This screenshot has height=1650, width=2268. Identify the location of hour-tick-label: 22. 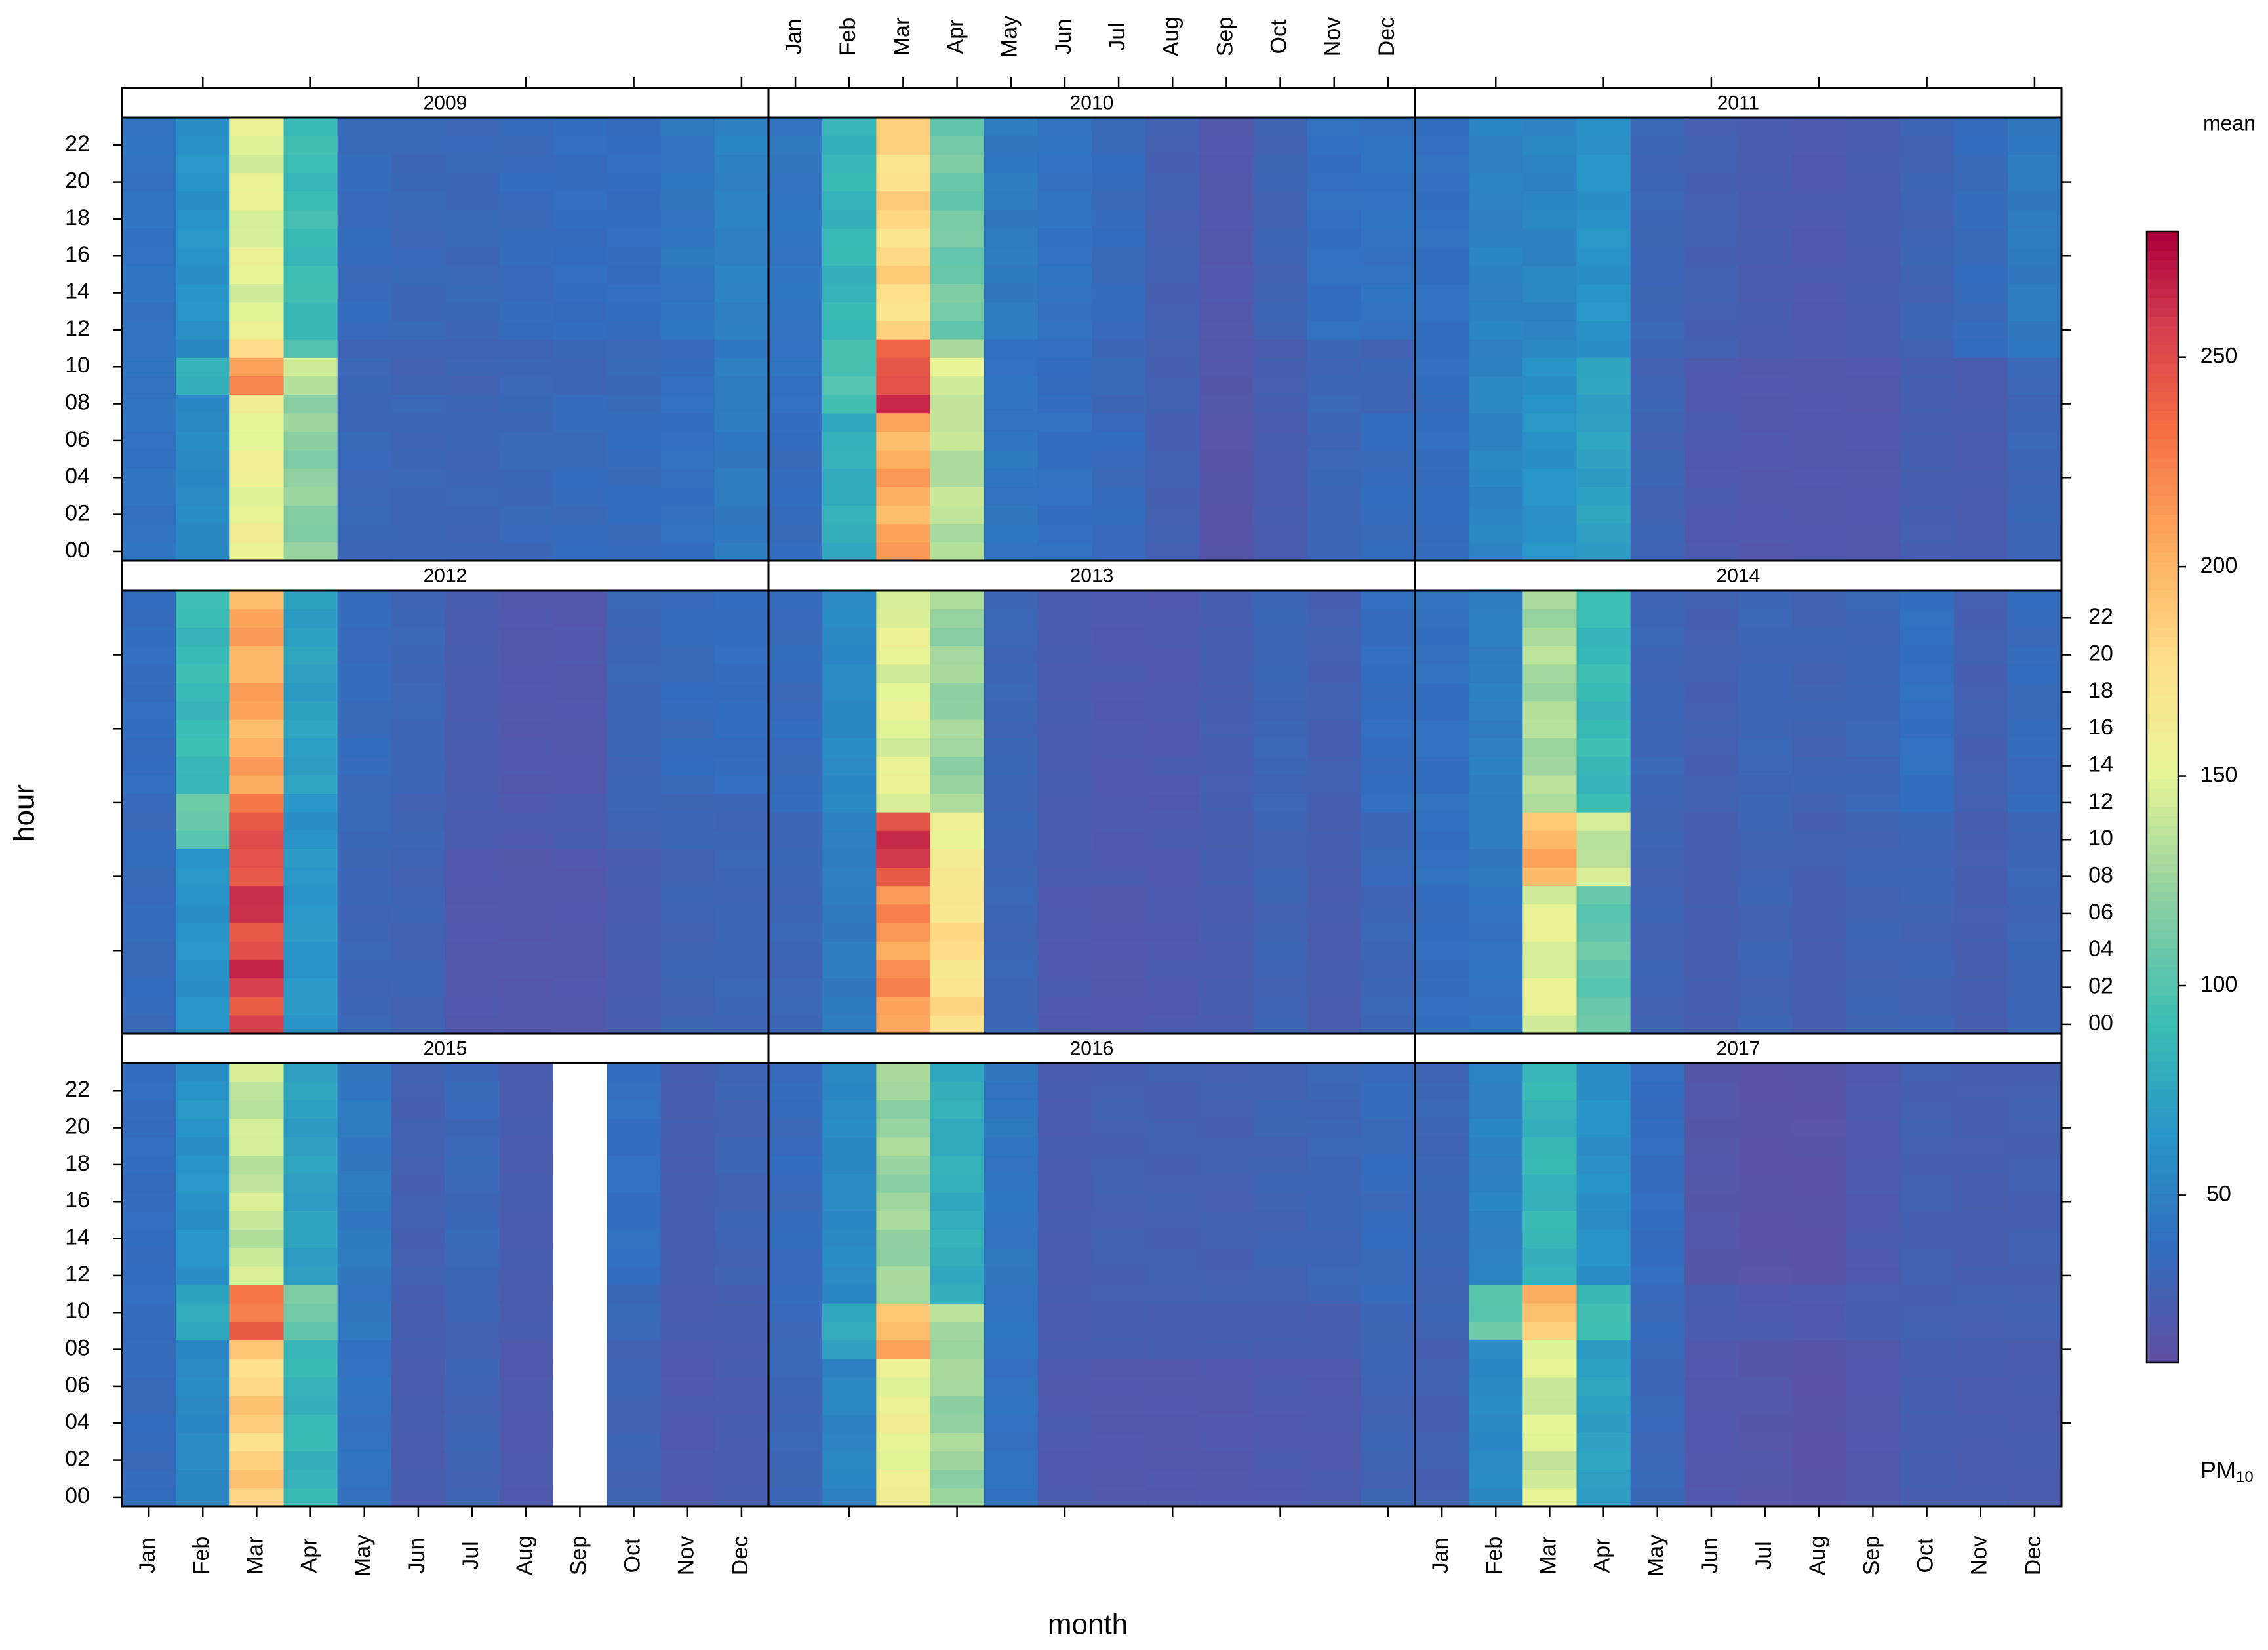
(2100, 616).